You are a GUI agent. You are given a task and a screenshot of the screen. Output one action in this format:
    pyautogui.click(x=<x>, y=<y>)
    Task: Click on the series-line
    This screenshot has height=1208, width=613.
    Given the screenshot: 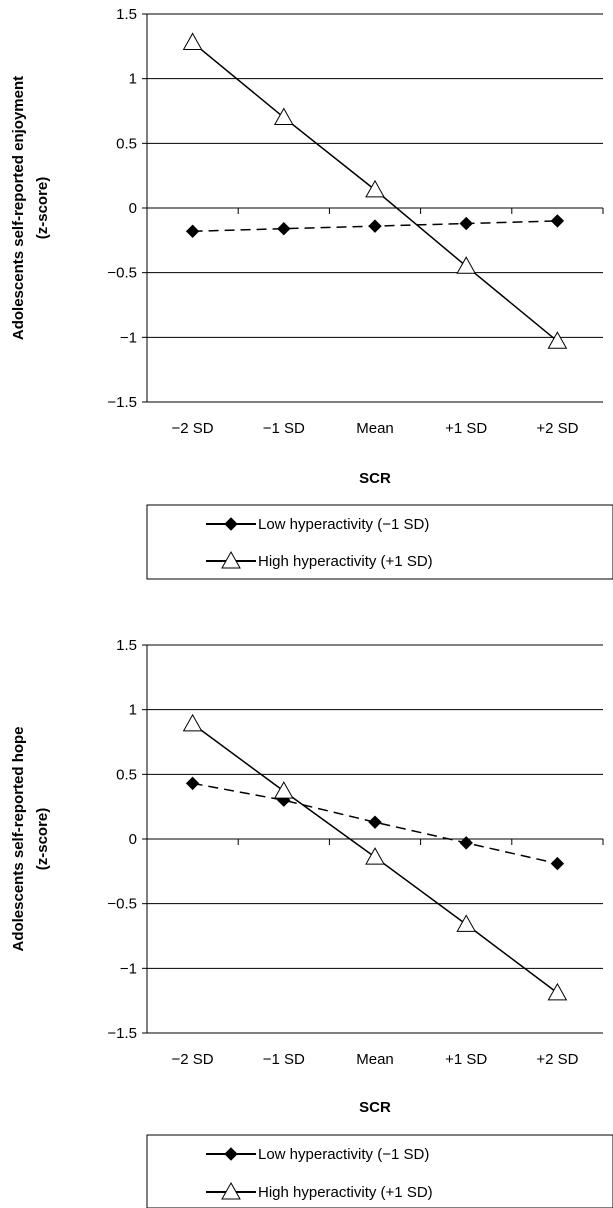 What is the action you would take?
    pyautogui.click(x=375, y=823)
    